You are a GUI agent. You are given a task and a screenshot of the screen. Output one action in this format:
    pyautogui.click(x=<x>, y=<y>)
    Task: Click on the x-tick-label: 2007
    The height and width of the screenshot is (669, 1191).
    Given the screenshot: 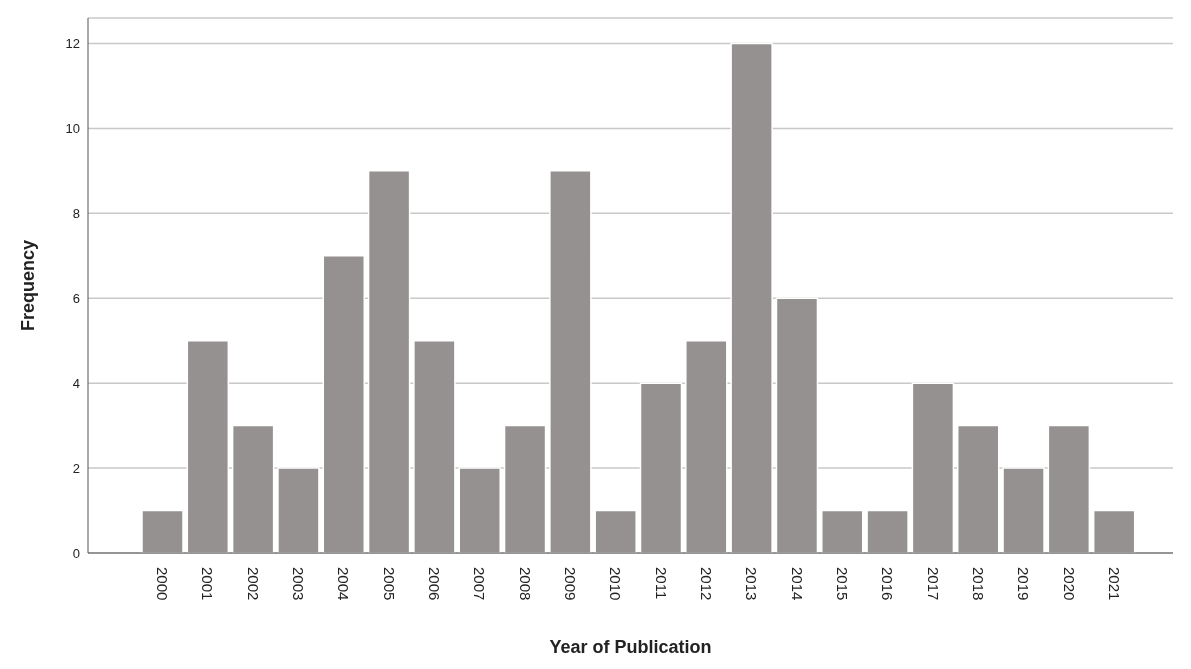 What is the action you would take?
    pyautogui.click(x=480, y=584)
    